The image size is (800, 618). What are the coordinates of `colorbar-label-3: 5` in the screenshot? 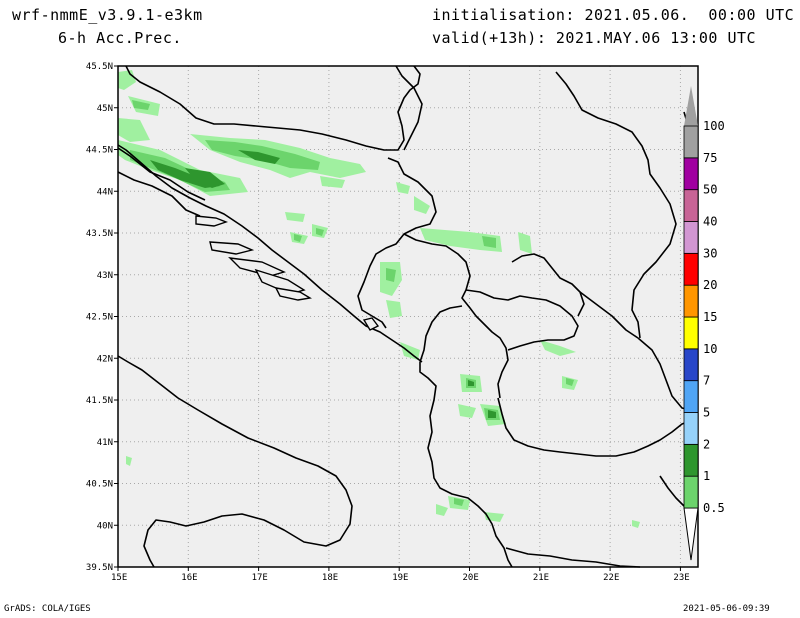 It's located at (706, 413).